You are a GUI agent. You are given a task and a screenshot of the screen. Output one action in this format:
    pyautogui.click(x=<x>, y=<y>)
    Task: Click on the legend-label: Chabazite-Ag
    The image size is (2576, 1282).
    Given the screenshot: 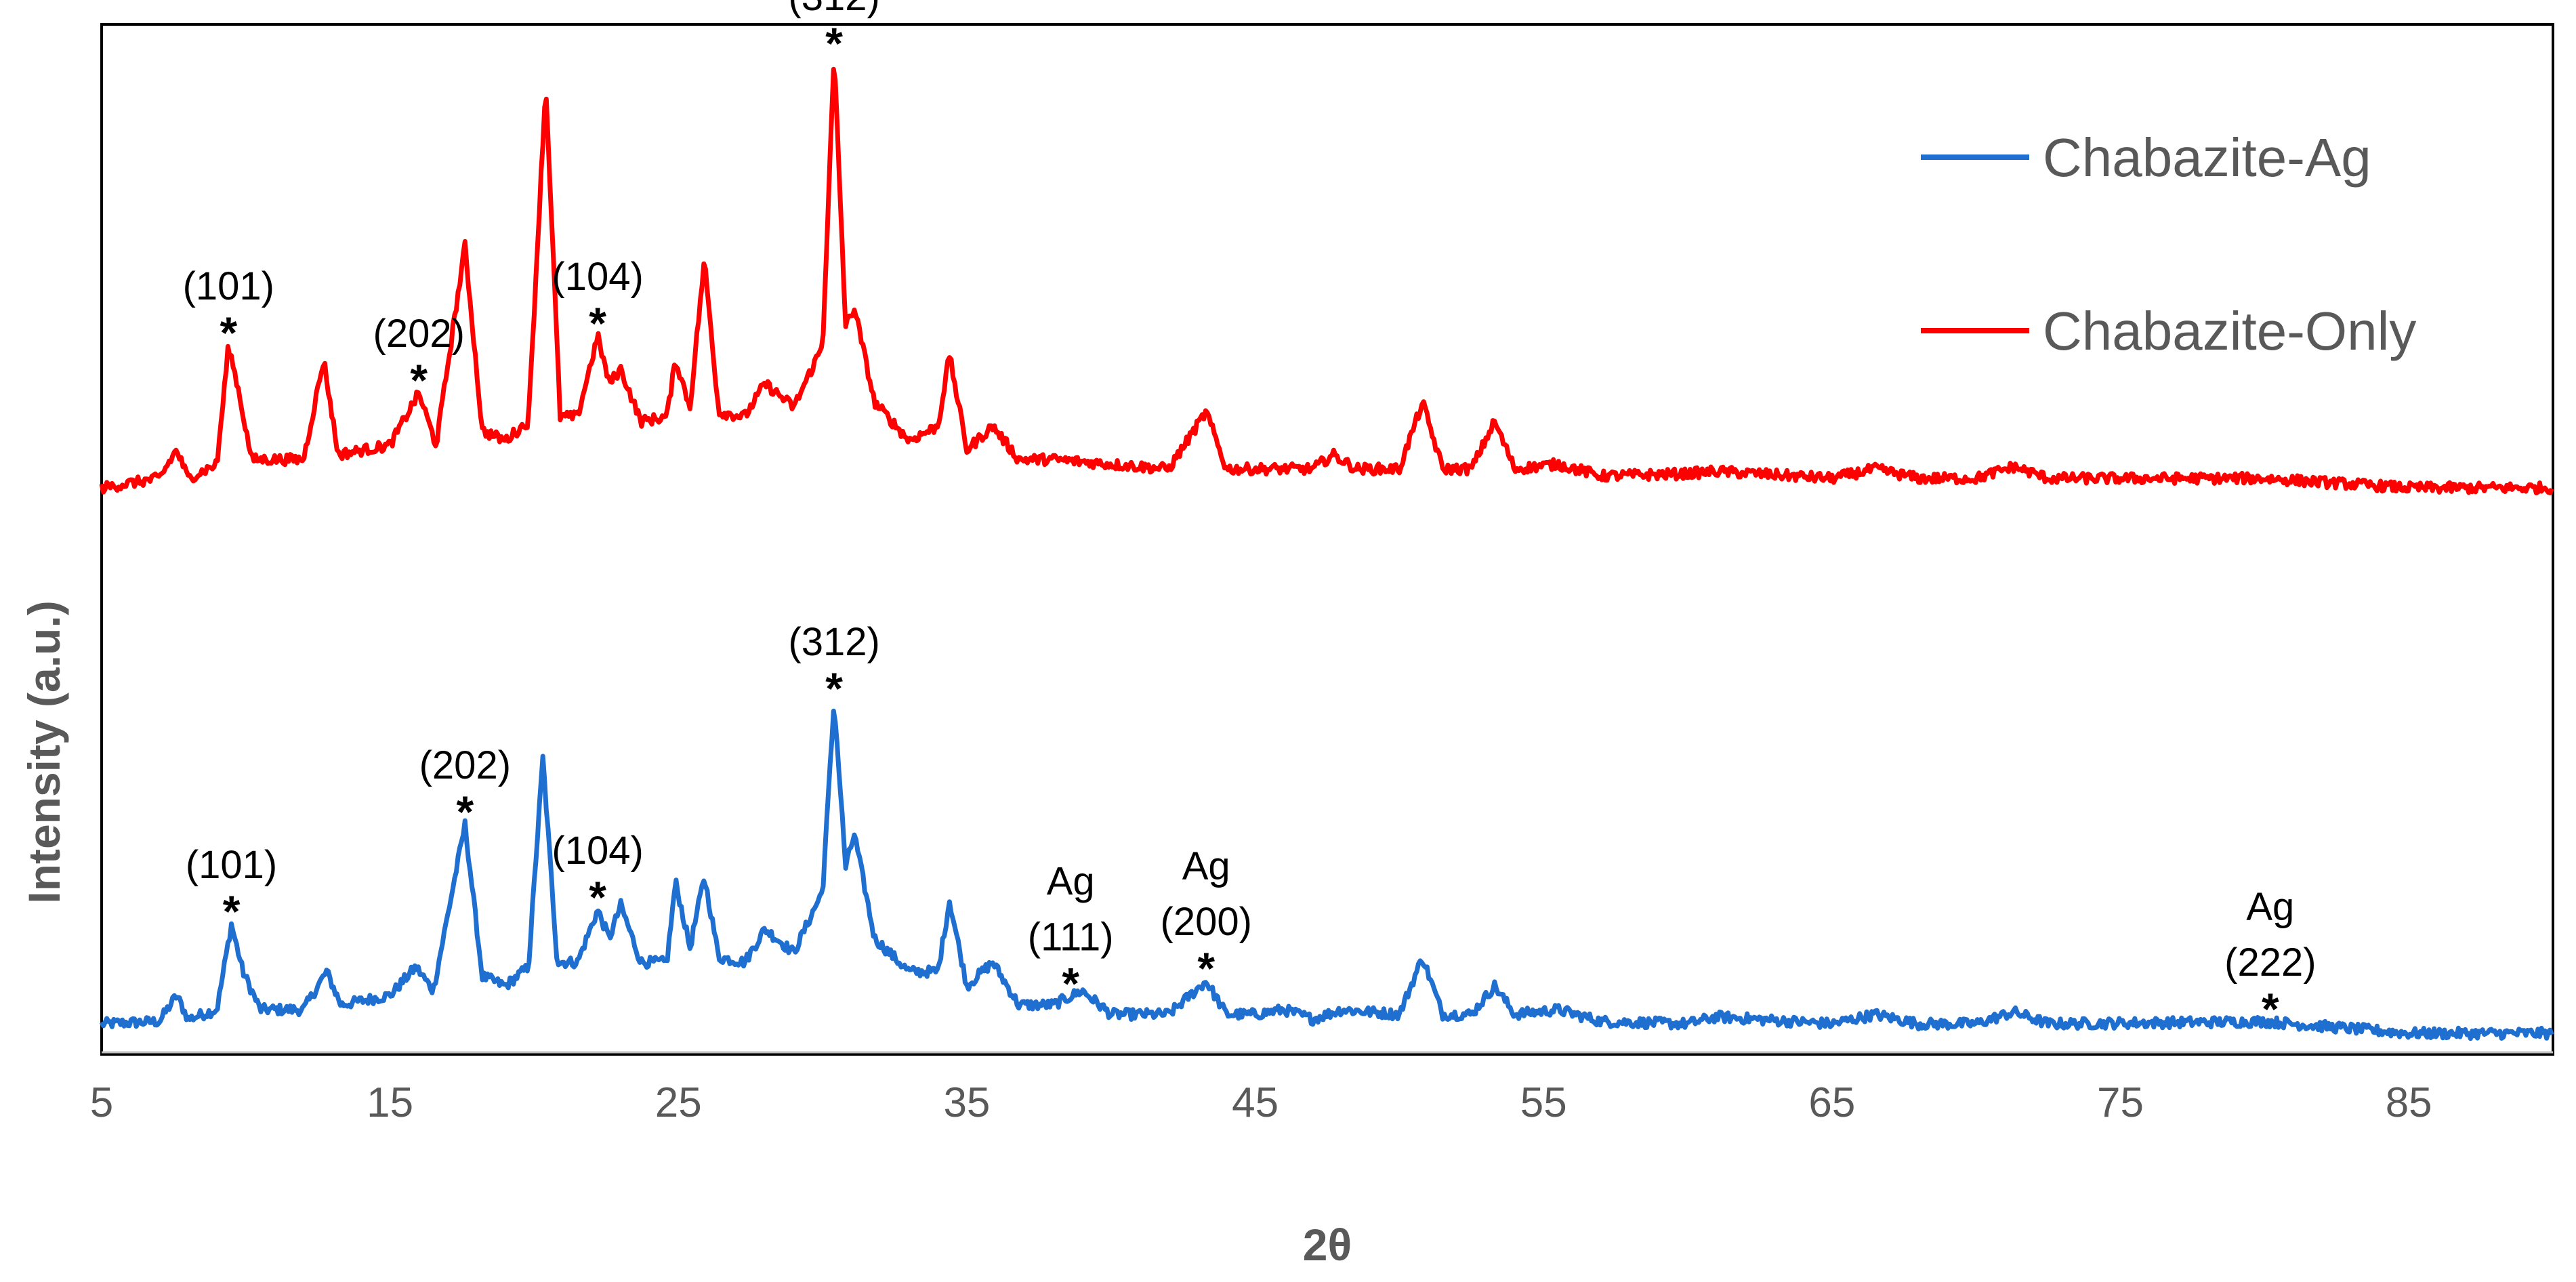 What is the action you would take?
    pyautogui.click(x=2207, y=158)
    